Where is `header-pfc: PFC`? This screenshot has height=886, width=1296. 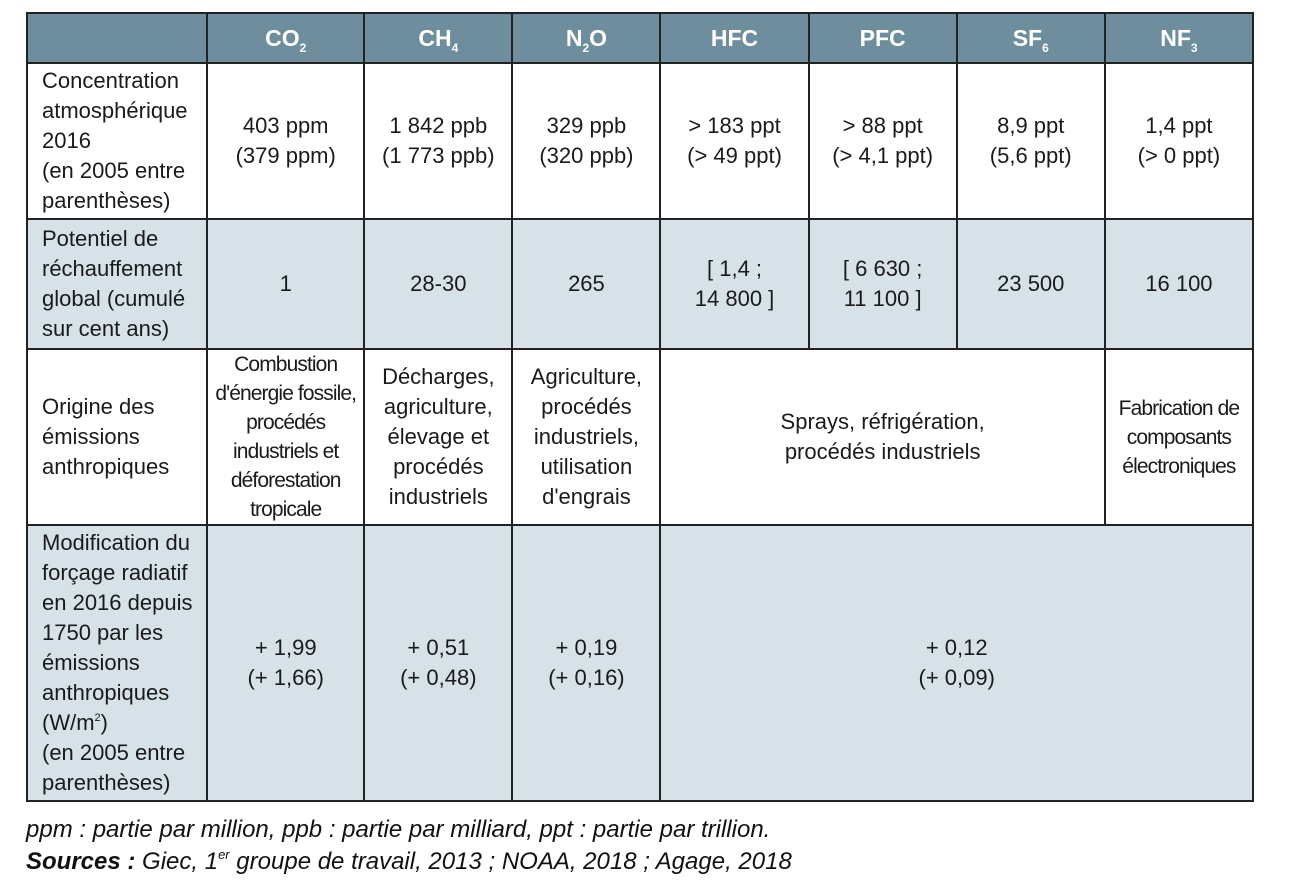
header-pfc: PFC is located at coordinates (882, 38).